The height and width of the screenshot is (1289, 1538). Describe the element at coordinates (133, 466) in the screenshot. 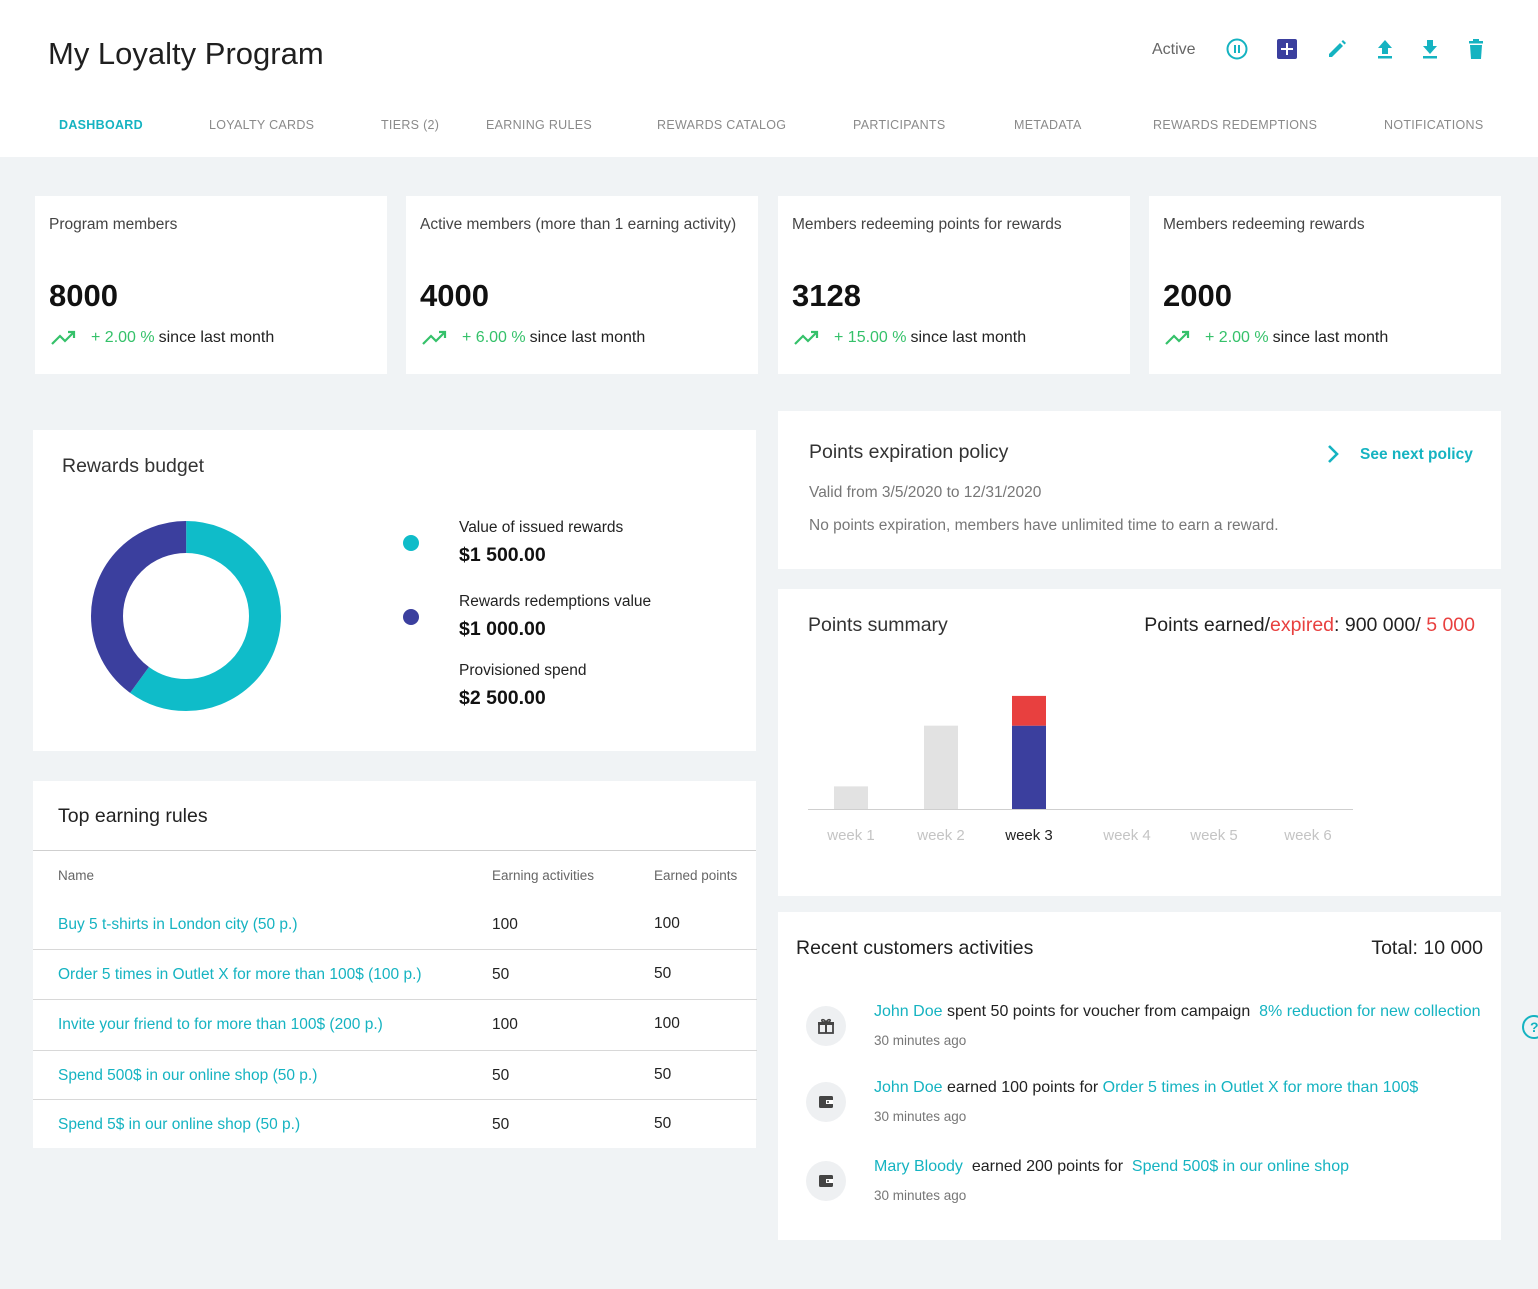

I see `rewards-budget-title: Rewards budget` at that location.